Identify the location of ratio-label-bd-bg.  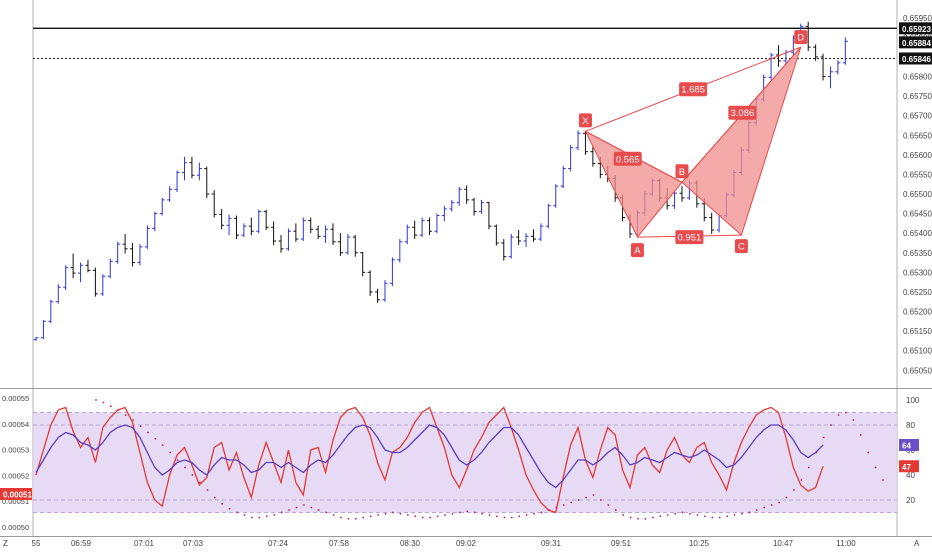
(742, 112).